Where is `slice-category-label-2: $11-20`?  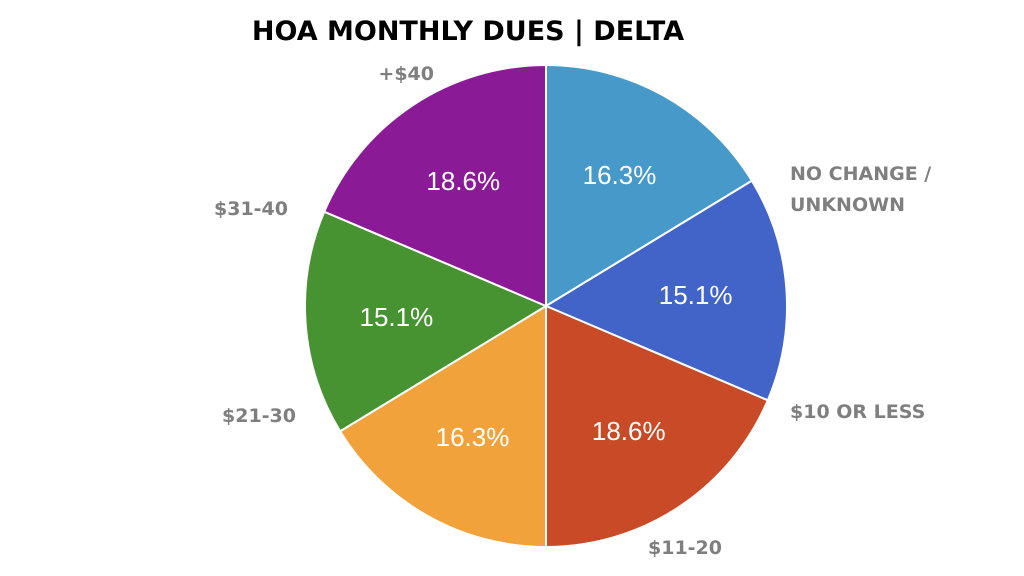
slice-category-label-2: $11-20 is located at coordinates (685, 548).